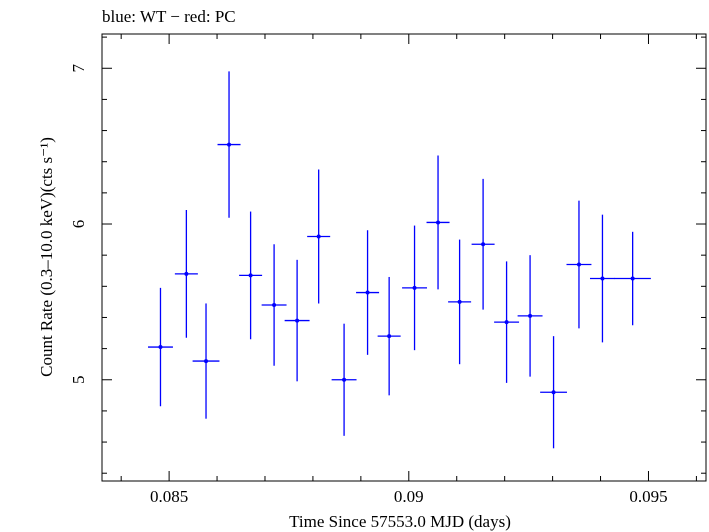 The image size is (709, 532). What do you see at coordinates (409, 496) in the screenshot?
I see `x-tick-label: 0.09` at bounding box center [409, 496].